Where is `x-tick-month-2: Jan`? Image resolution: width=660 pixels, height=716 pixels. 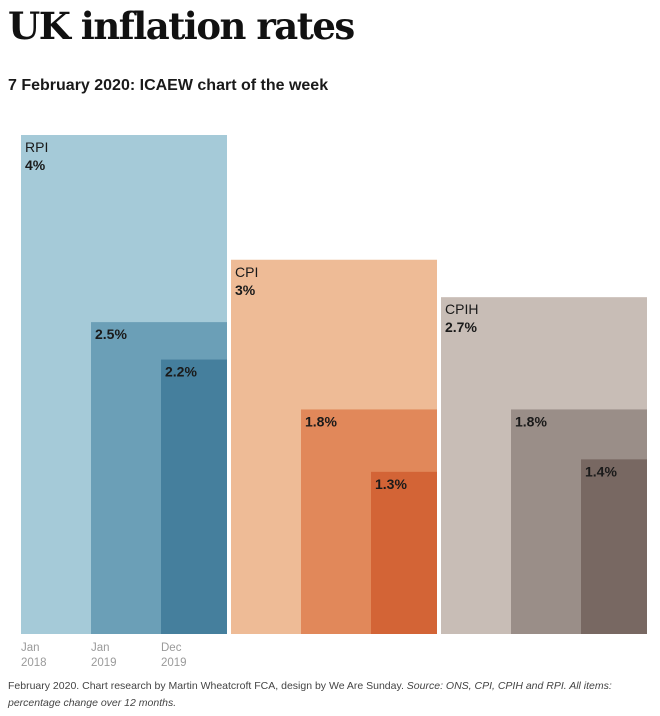 x-tick-month-2: Jan is located at coordinates (100, 648).